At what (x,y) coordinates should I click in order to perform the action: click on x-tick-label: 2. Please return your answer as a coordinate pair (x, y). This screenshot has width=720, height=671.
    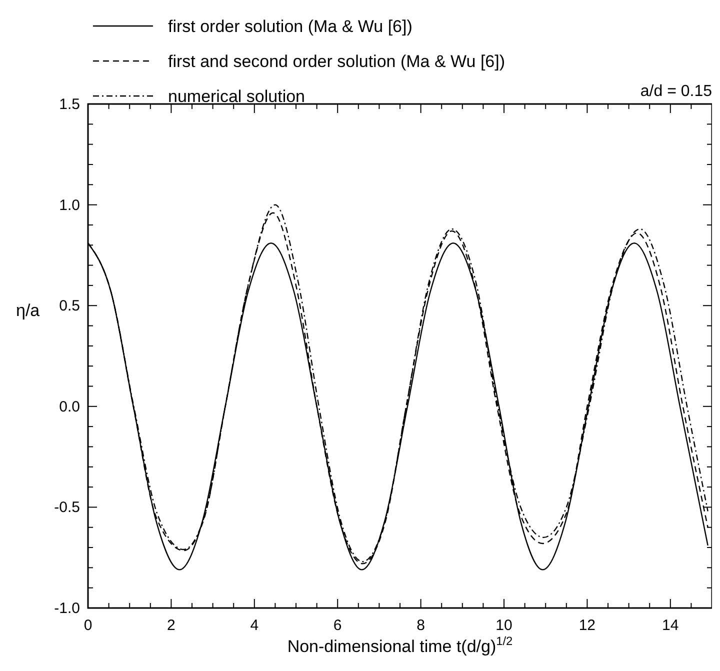
    Looking at the image, I should click on (171, 625).